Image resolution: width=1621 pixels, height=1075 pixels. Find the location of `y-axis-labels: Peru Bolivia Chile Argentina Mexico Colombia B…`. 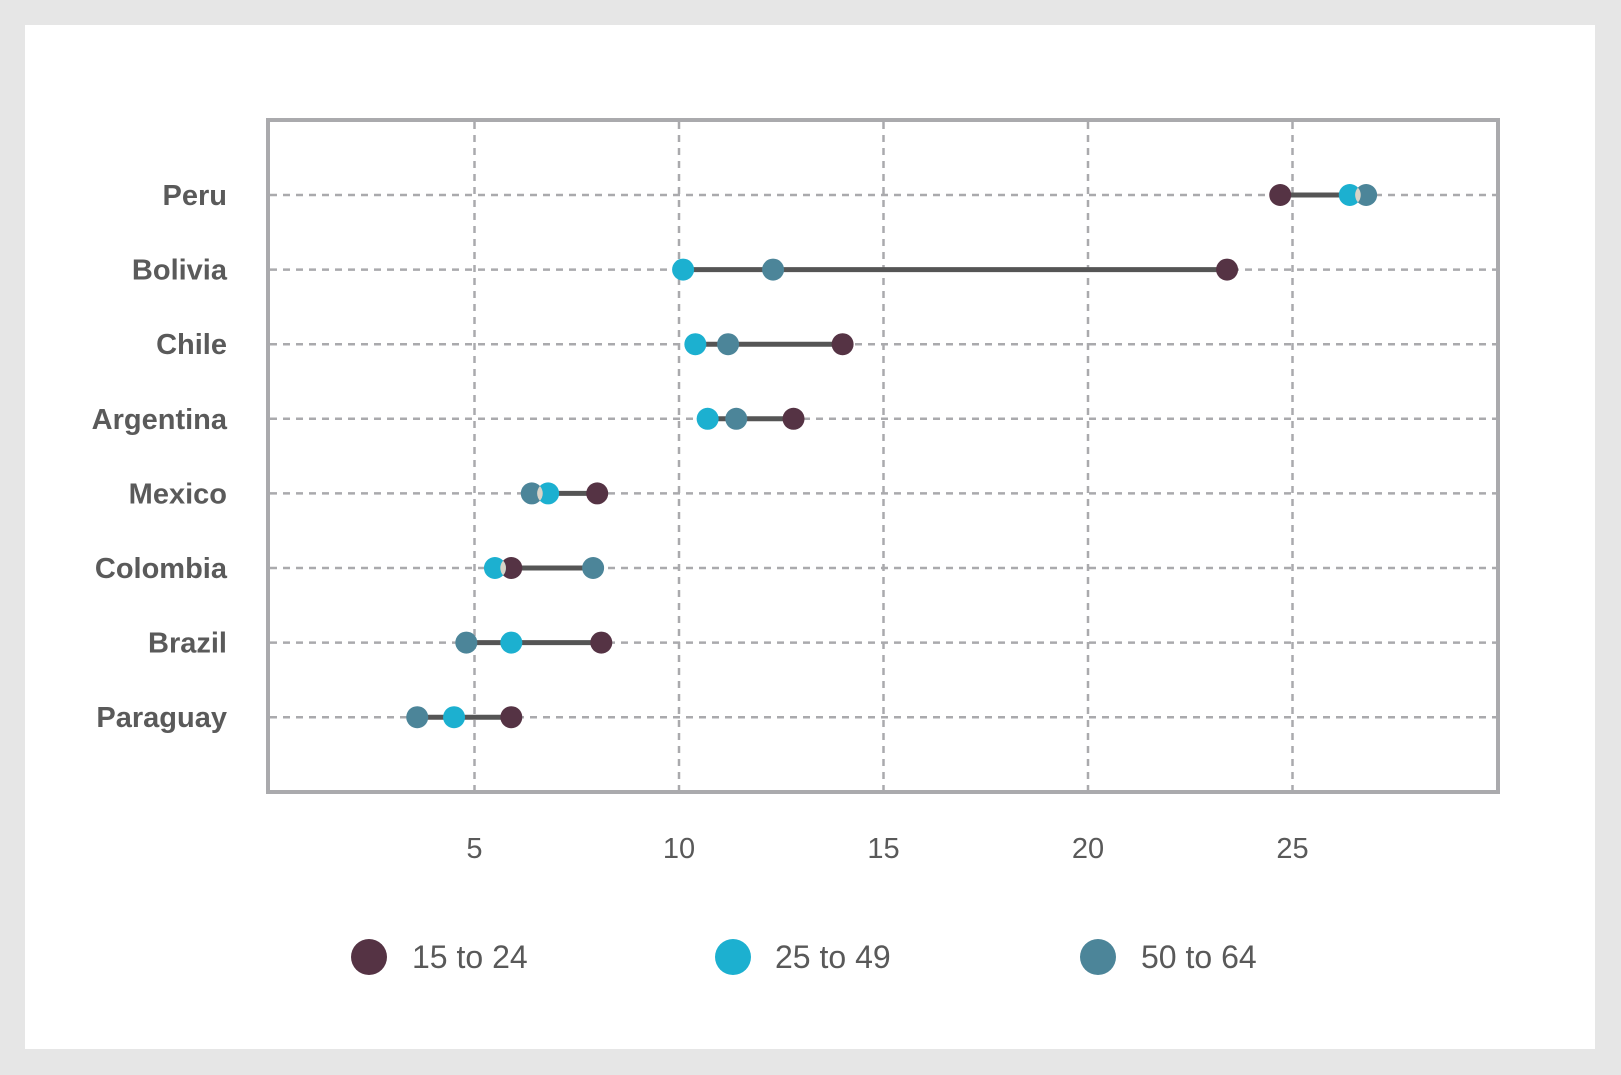

y-axis-labels: Peru Bolivia Chile Argentina Mexico Colombia B… is located at coordinates (160, 457).